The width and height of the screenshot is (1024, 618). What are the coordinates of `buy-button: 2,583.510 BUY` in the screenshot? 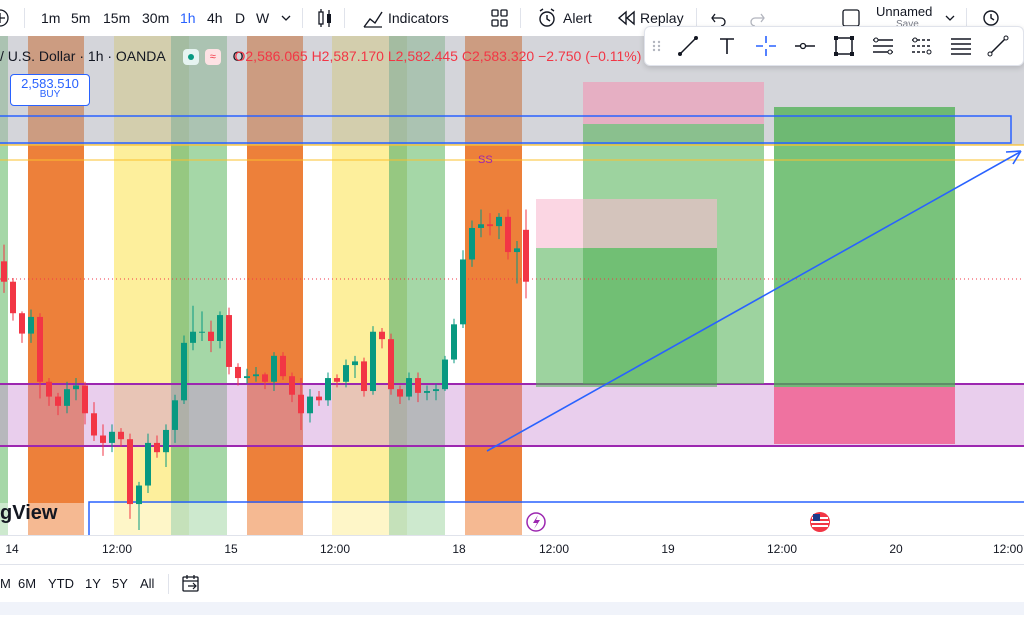 It's located at (50, 90).